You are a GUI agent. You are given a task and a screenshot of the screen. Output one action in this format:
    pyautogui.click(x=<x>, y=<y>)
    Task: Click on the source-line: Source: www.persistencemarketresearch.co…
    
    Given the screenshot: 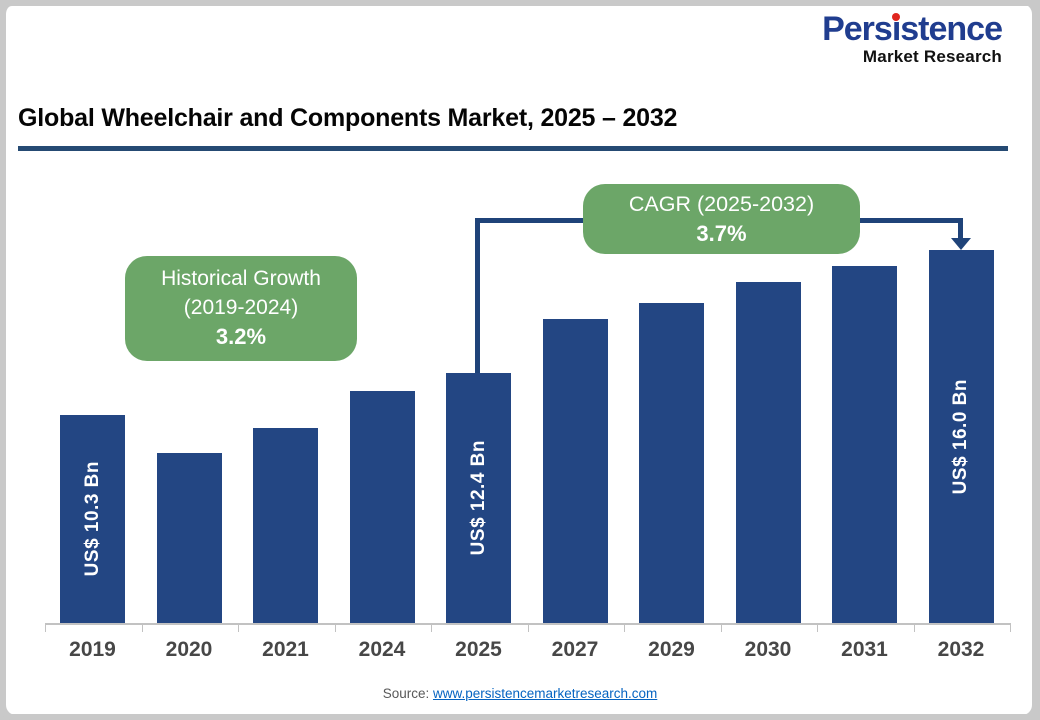 What is the action you would take?
    pyautogui.click(x=519, y=693)
    